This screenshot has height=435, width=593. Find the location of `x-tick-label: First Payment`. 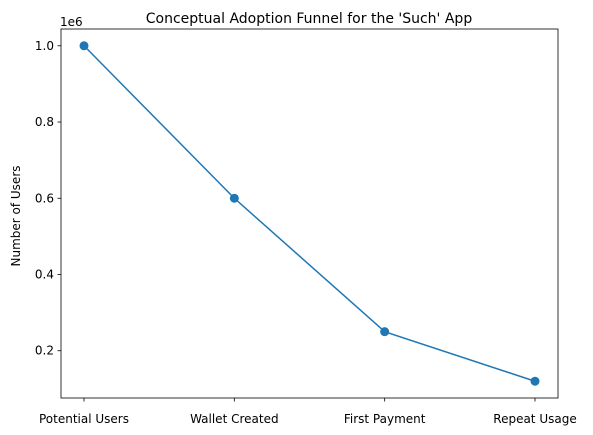

x-tick-label: First Payment is located at coordinates (385, 419).